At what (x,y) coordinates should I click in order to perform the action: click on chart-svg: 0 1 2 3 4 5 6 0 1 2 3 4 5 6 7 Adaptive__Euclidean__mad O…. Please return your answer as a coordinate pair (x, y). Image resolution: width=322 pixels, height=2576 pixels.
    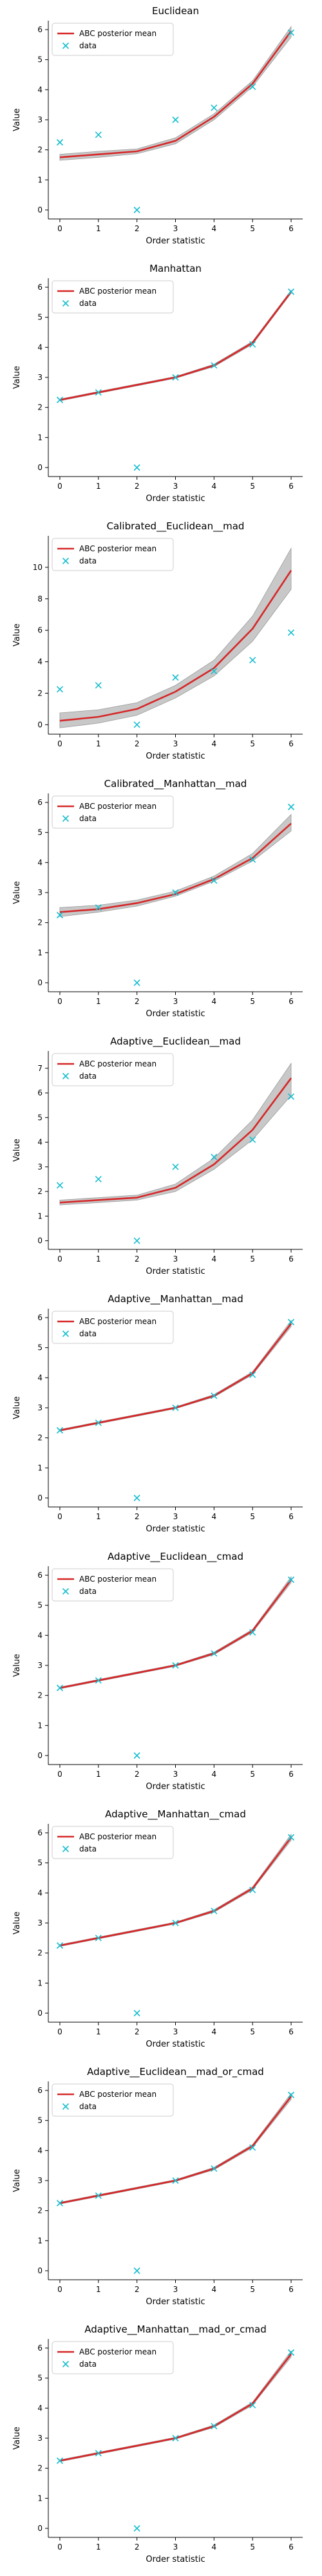
    Looking at the image, I should click on (157, 1156).